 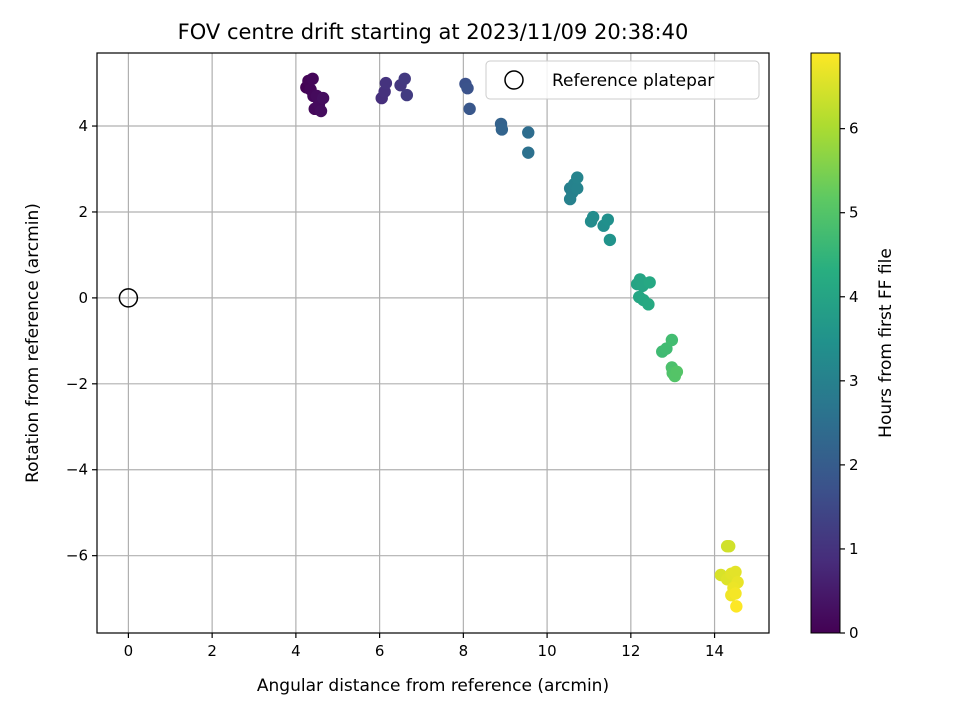 What do you see at coordinates (212, 651) in the screenshot?
I see `x-tick-label: 2` at bounding box center [212, 651].